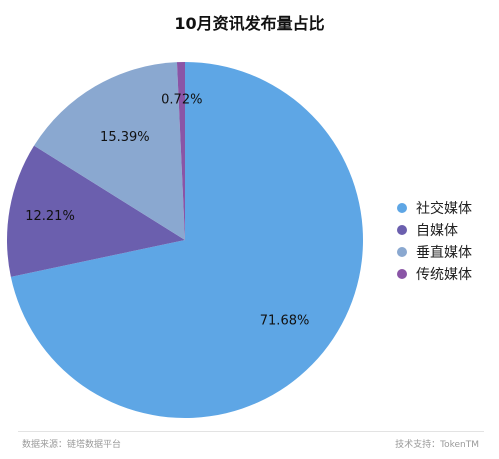 The height and width of the screenshot is (459, 499). What do you see at coordinates (249, 23) in the screenshot?
I see `chart-title: 10月资讯发布量占比` at bounding box center [249, 23].